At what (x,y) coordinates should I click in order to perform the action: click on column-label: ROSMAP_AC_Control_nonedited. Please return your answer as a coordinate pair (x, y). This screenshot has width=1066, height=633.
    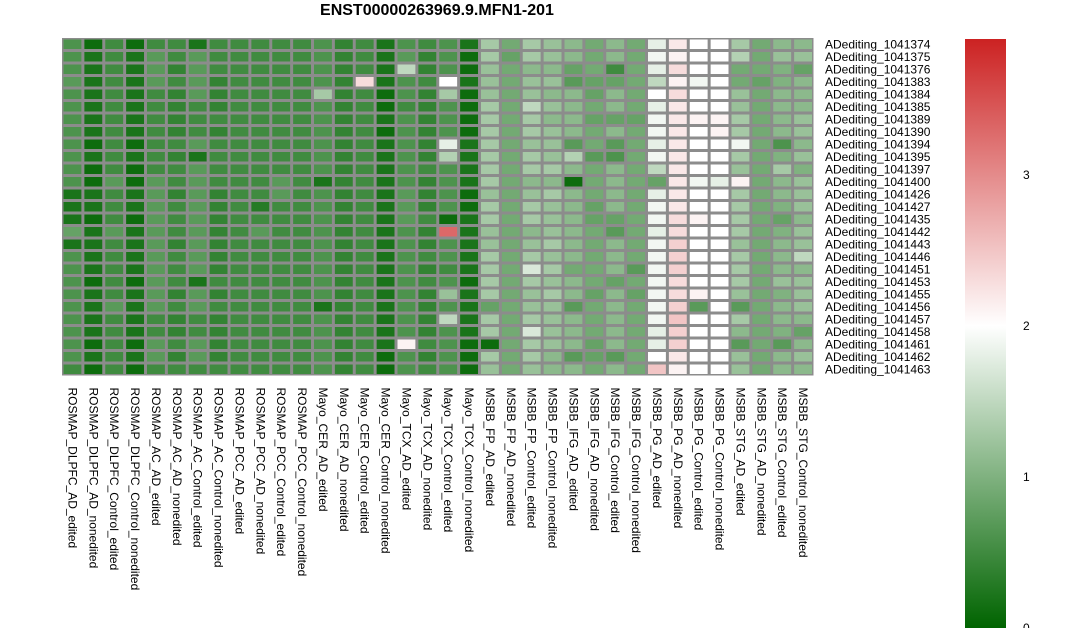
    Looking at the image, I should click on (219, 478).